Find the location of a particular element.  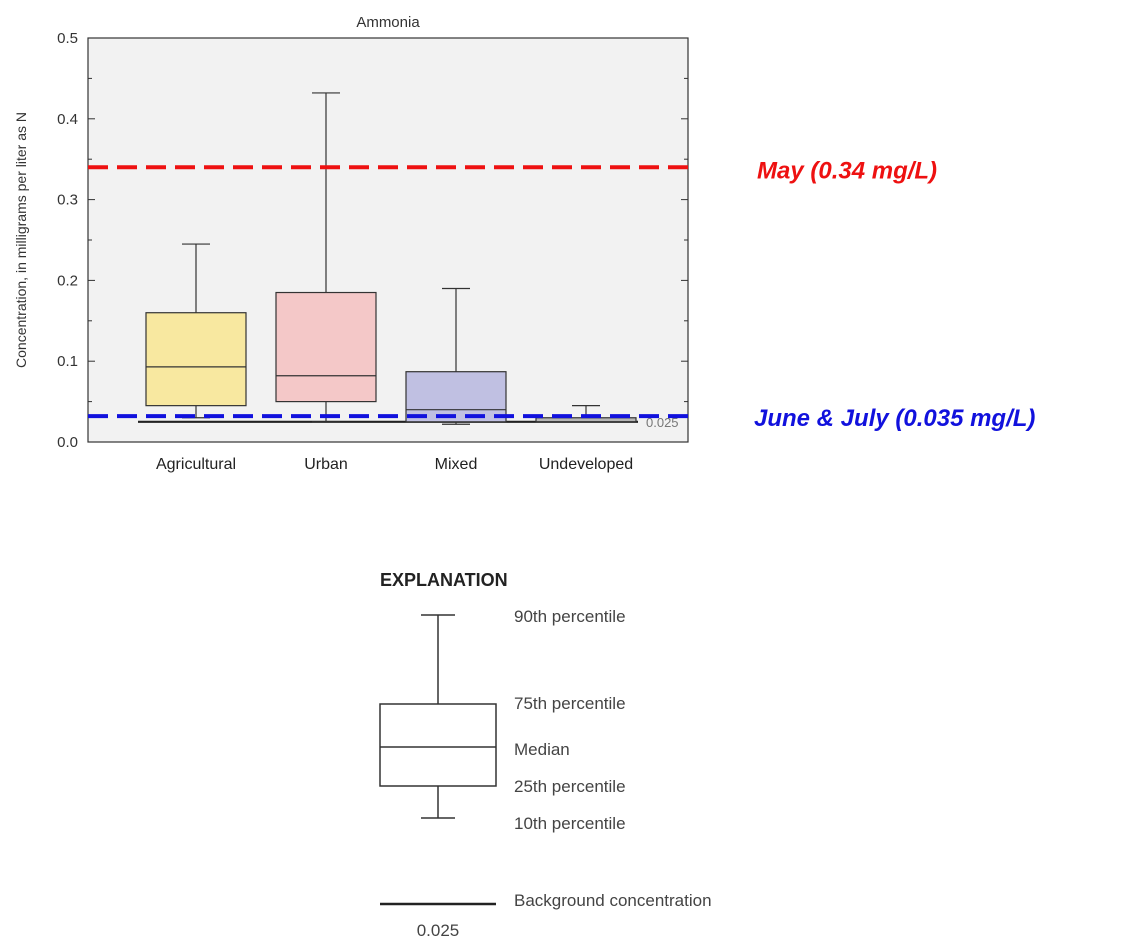

chart-title: Ammonia is located at coordinates (388, 22).